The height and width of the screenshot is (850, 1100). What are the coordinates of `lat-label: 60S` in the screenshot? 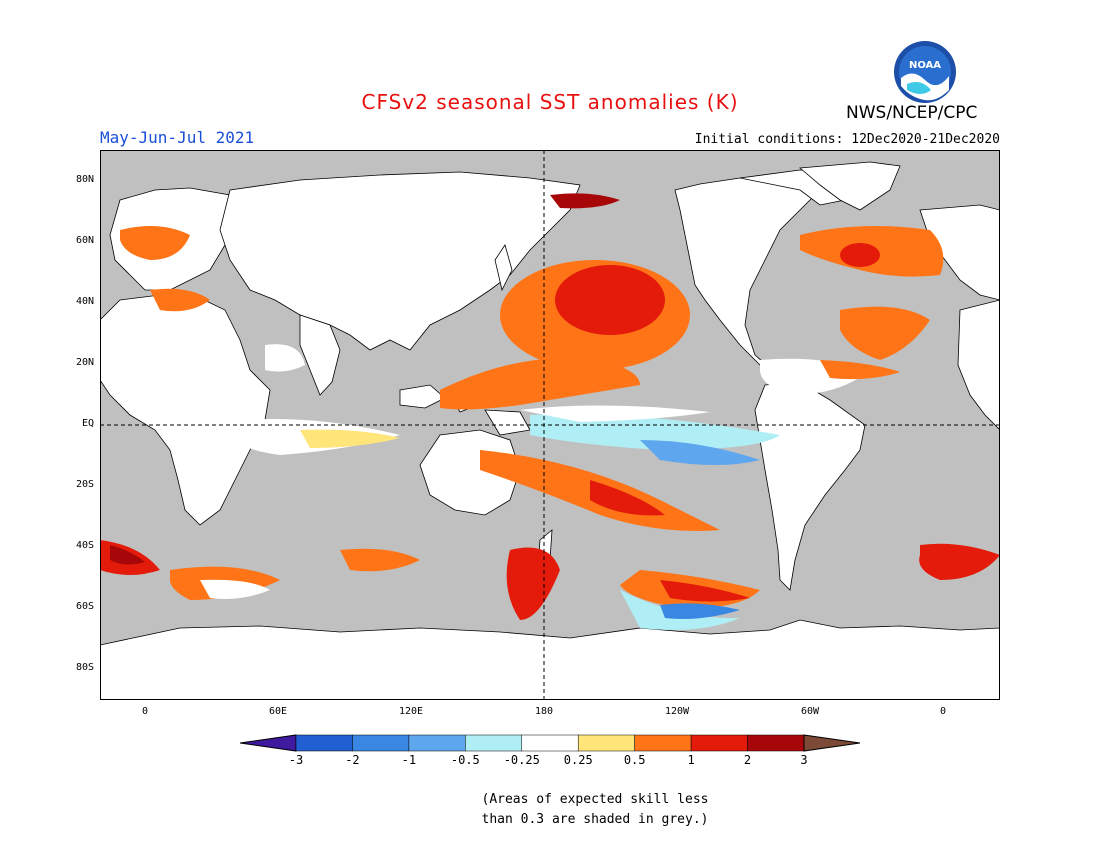 It's located at (84, 606).